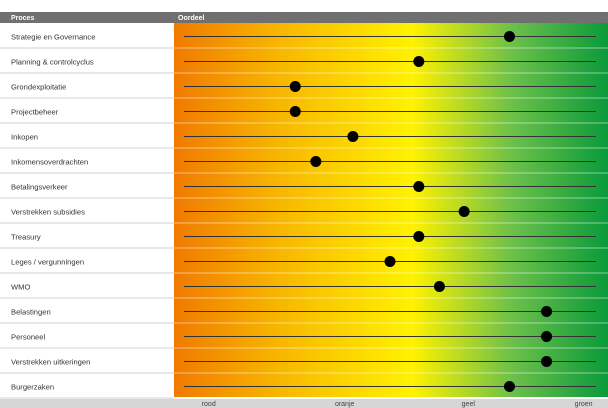  I want to click on header-bar, so click(304, 17).